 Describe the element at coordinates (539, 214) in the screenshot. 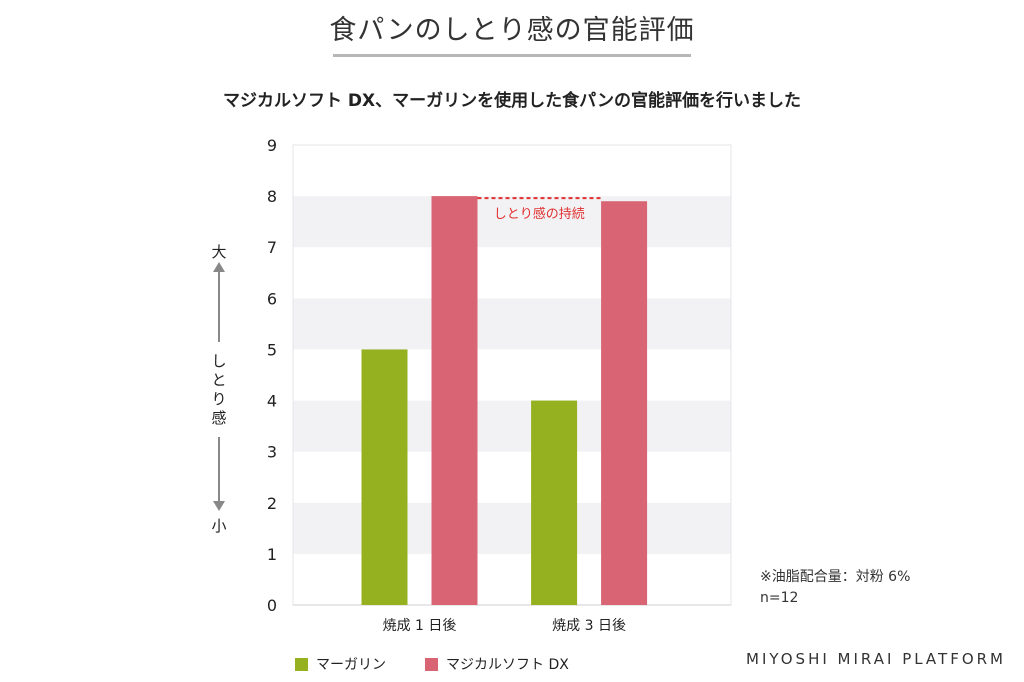

I see `annotation-label: しとり感の持続` at that location.